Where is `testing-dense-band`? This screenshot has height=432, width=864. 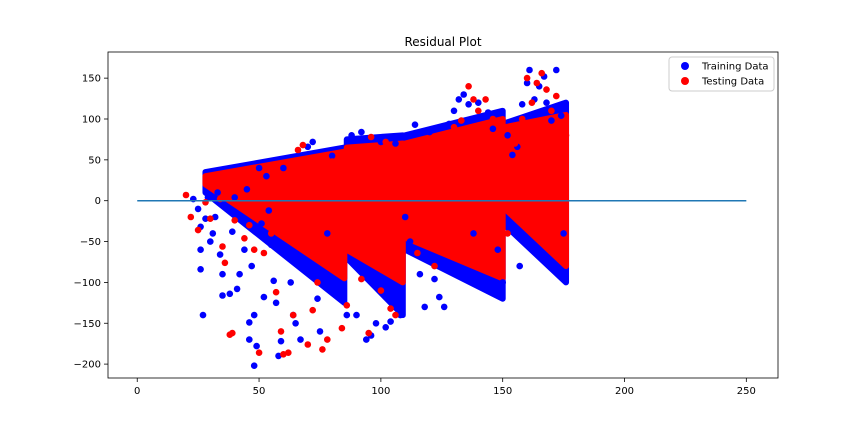
testing-dense-band is located at coordinates (374, 213).